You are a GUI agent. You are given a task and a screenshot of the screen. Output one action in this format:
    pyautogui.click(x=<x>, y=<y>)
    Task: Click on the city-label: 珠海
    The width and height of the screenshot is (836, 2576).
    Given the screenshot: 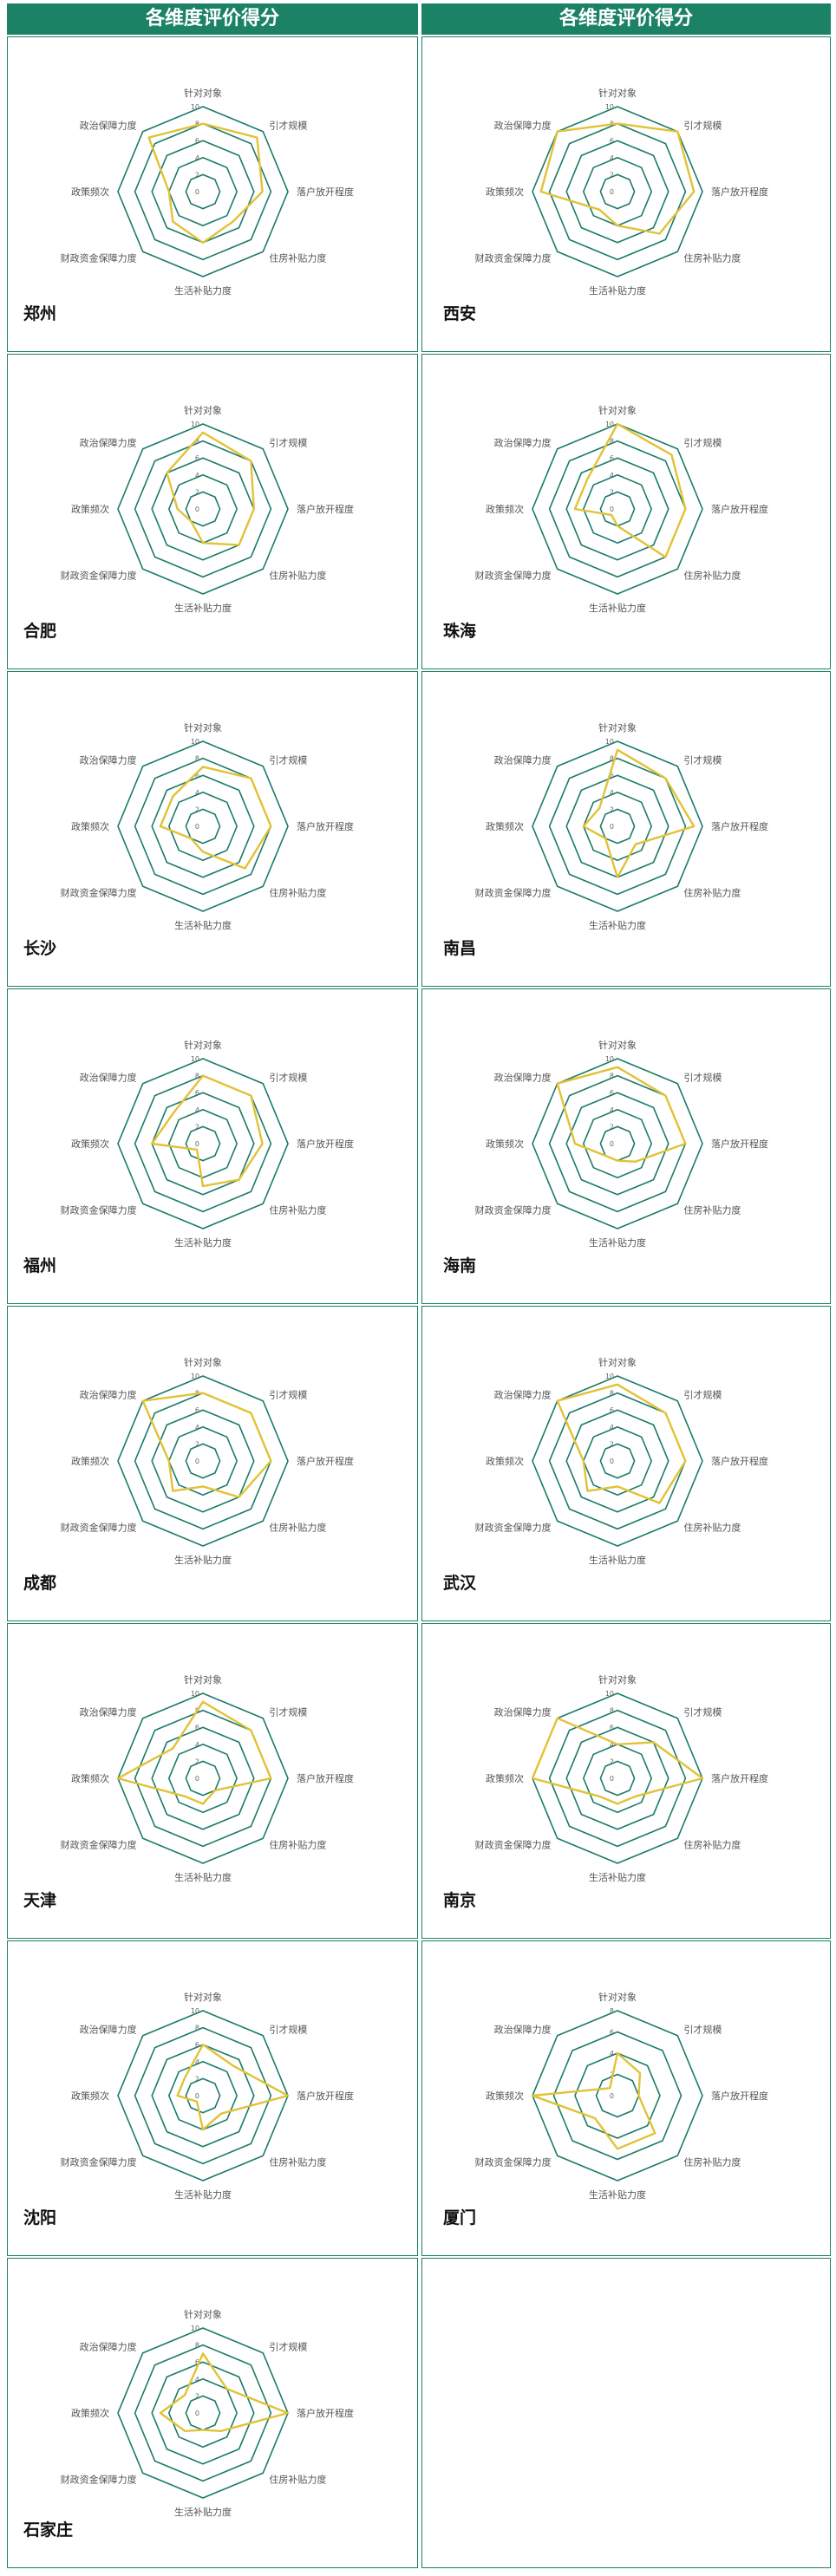 What is the action you would take?
    pyautogui.click(x=460, y=632)
    